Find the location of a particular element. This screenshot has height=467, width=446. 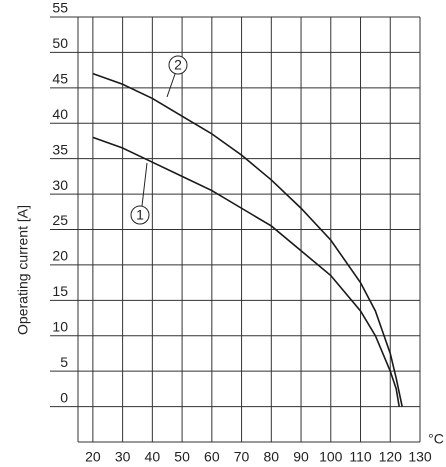

x-tick-label: 40 is located at coordinates (153, 457).